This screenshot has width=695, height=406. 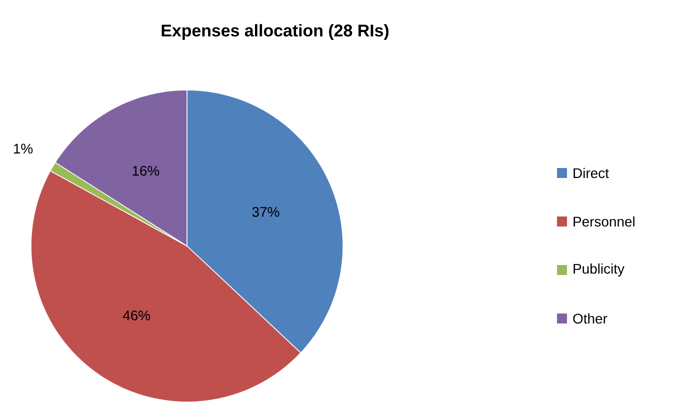 What do you see at coordinates (591, 173) in the screenshot?
I see `legend-label: Direct` at bounding box center [591, 173].